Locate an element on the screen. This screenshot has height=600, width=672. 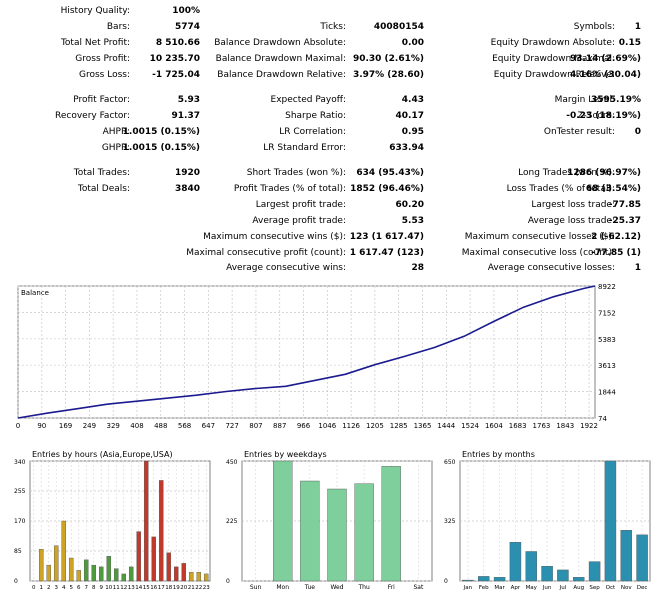
short-trades-value: 634 (95.43%) is located at coordinates (390, 173).